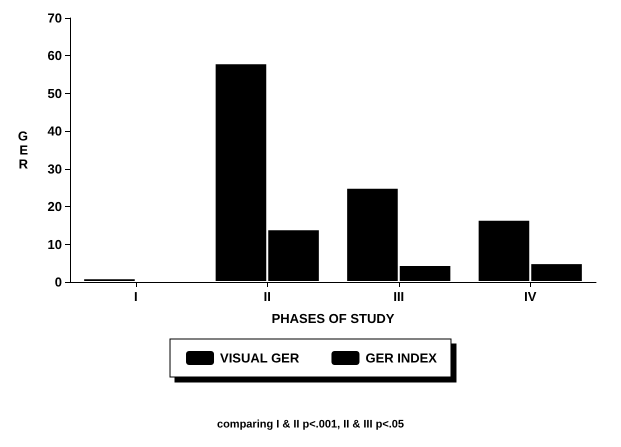 The height and width of the screenshot is (447, 621). What do you see at coordinates (310, 424) in the screenshot?
I see `text: comparing I & II p<.001, II & III p<.05` at bounding box center [310, 424].